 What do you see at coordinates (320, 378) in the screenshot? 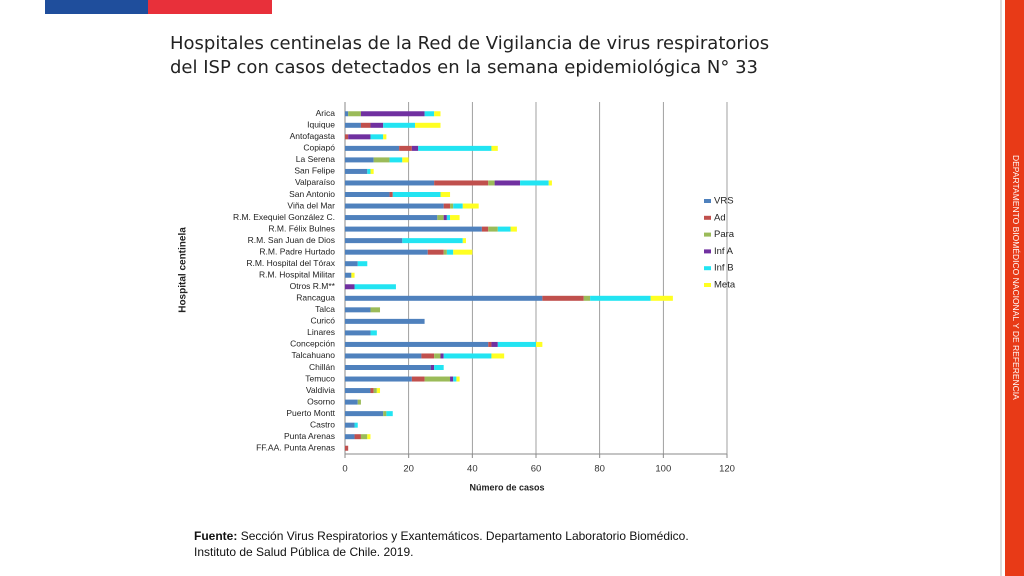
I see `y-tick-label: Temuco` at bounding box center [320, 378].